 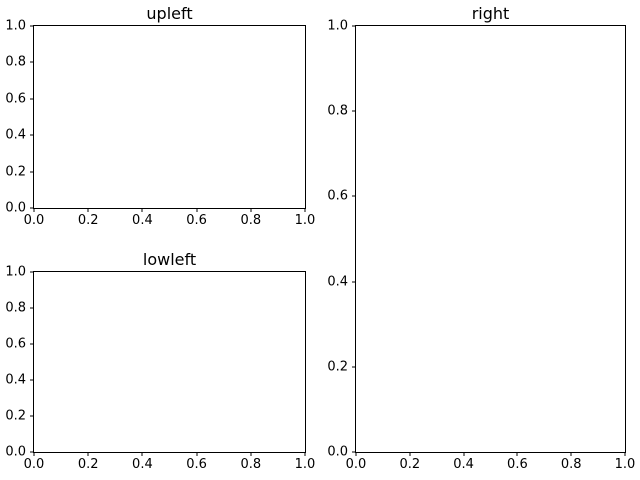 What do you see at coordinates (490, 13) in the screenshot?
I see `axes-right-title: right` at bounding box center [490, 13].